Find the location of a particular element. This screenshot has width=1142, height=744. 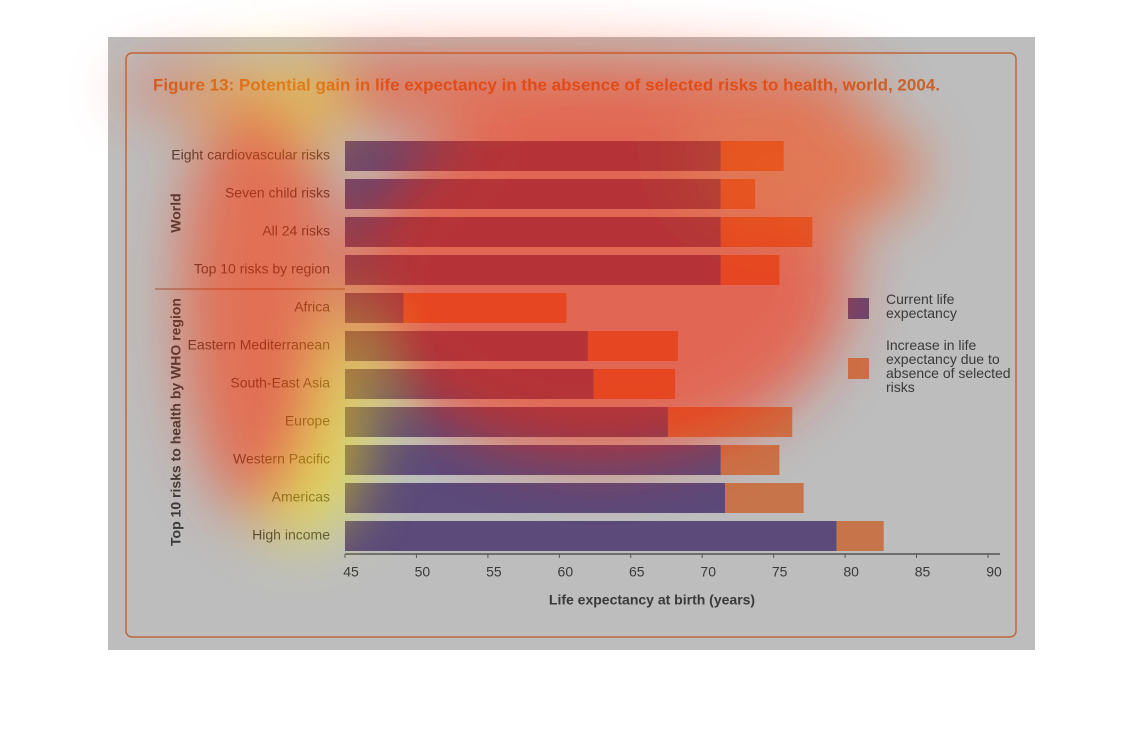

category-label: All 24 risks is located at coordinates (296, 231).